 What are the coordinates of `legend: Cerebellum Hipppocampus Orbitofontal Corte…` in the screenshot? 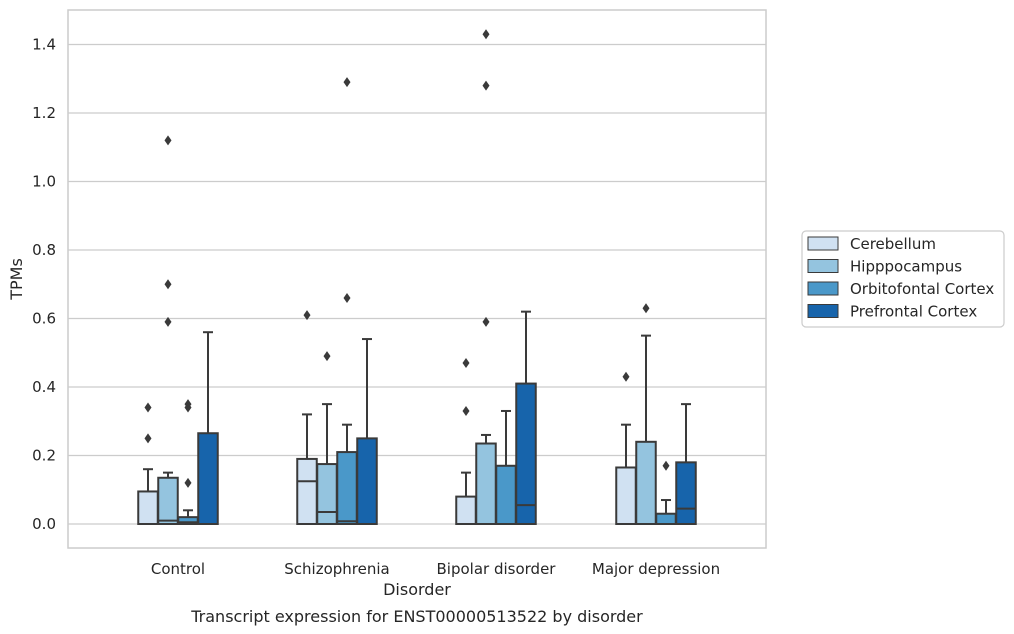 It's located at (903, 279).